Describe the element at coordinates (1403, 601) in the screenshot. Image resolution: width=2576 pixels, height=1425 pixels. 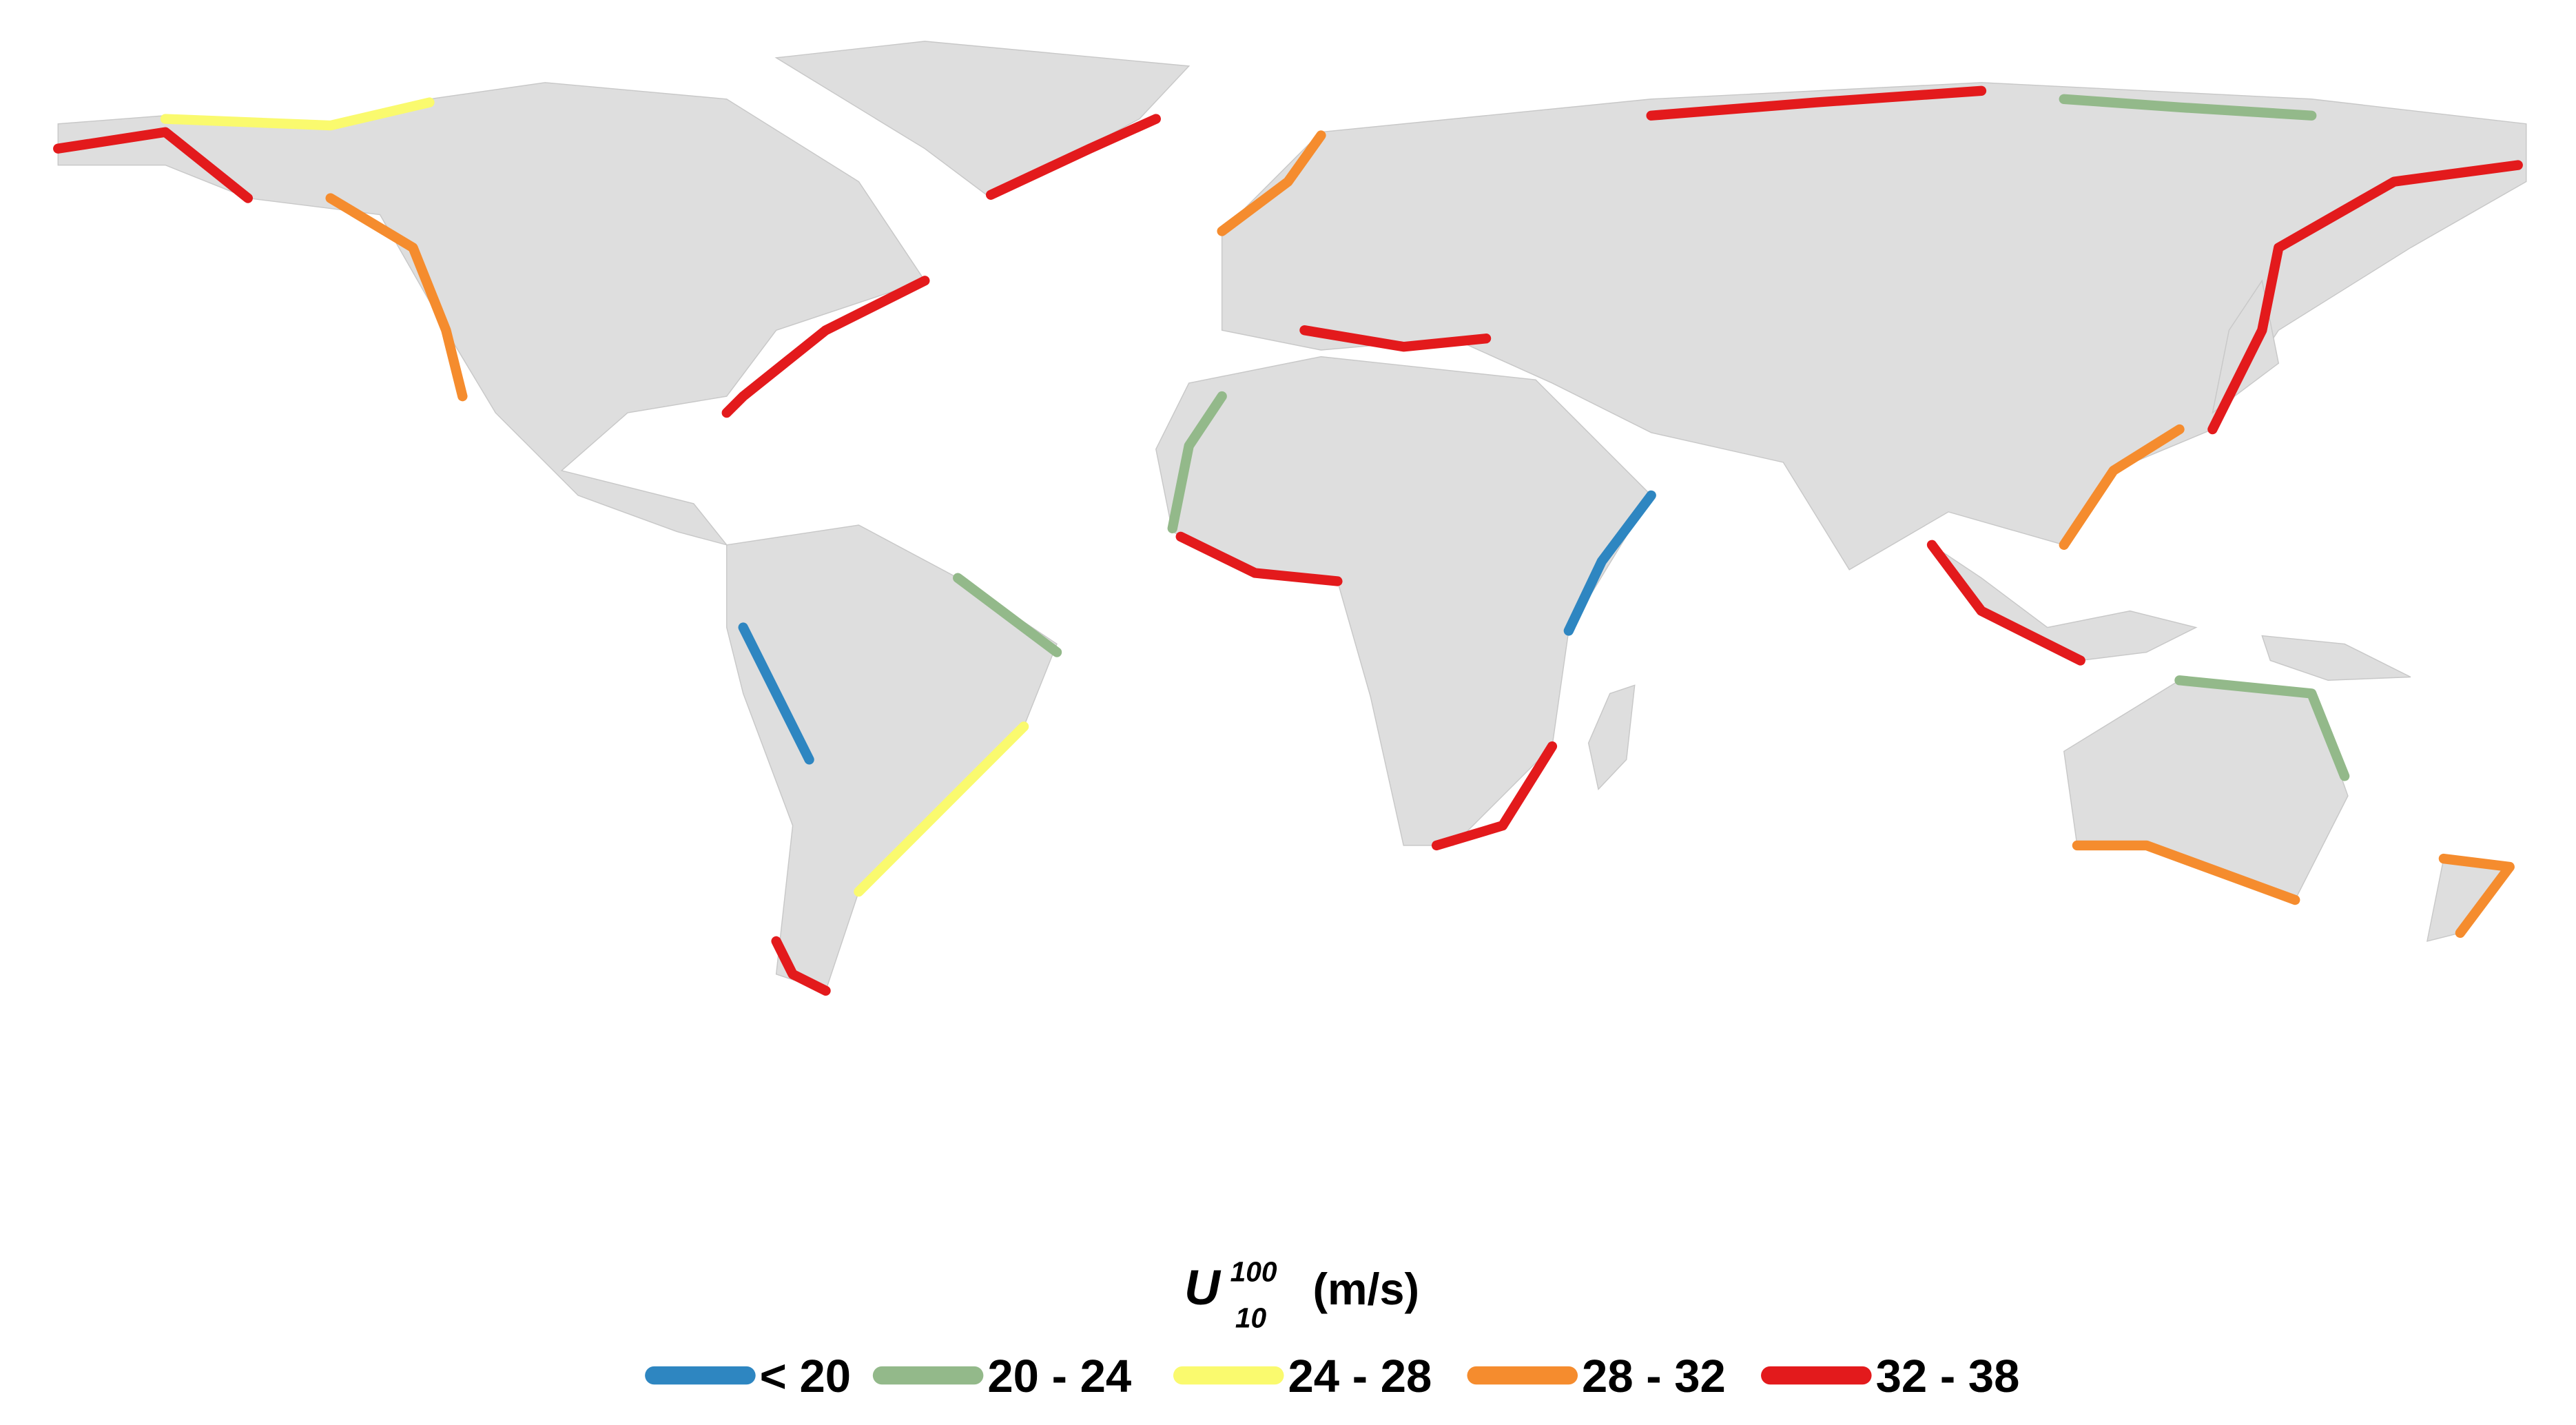
I see `africa` at that location.